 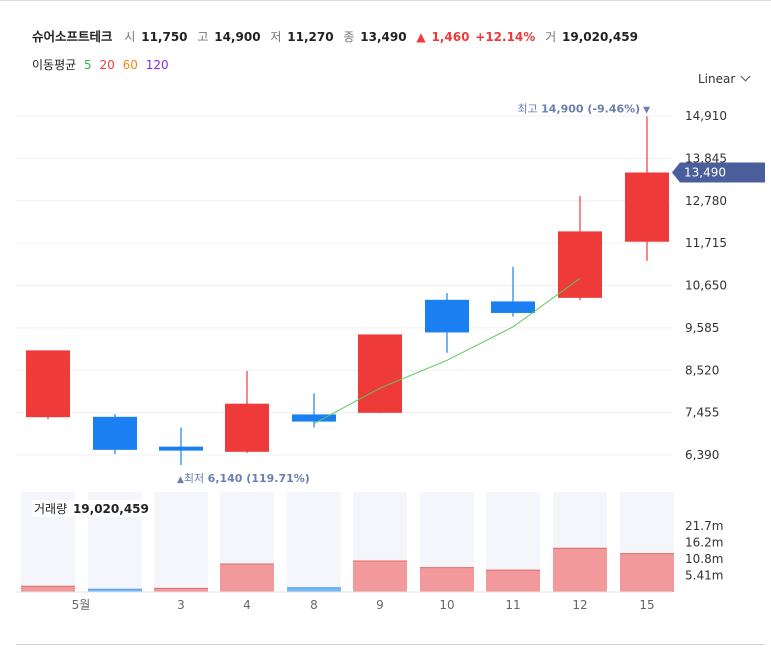 I want to click on ma-5: 5, so click(x=88, y=65).